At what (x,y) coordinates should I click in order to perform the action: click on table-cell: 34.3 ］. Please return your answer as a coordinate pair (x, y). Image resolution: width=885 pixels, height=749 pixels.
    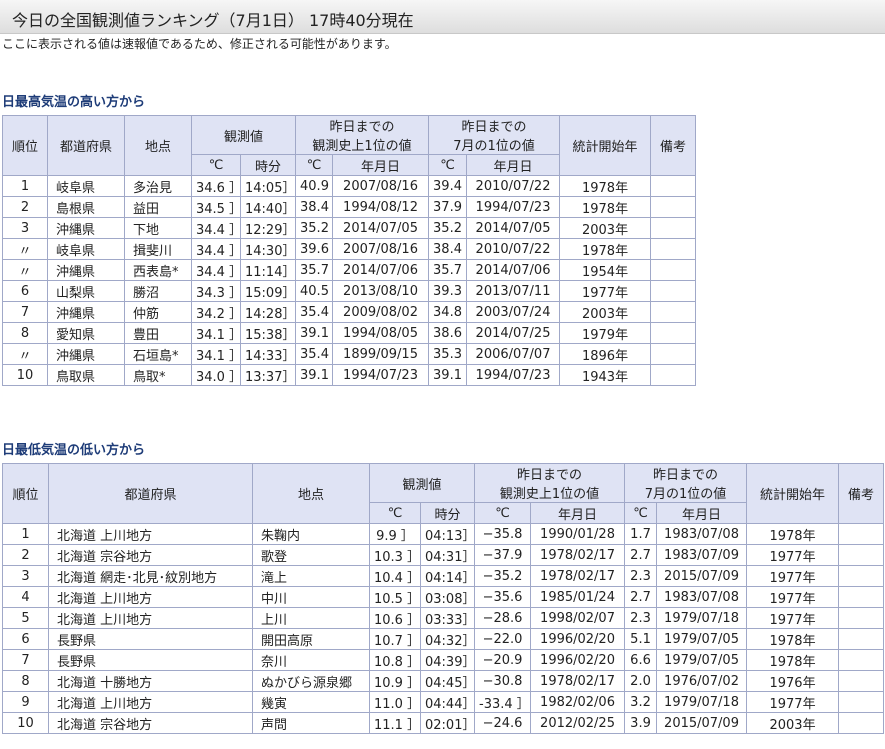
    Looking at the image, I should click on (216, 291).